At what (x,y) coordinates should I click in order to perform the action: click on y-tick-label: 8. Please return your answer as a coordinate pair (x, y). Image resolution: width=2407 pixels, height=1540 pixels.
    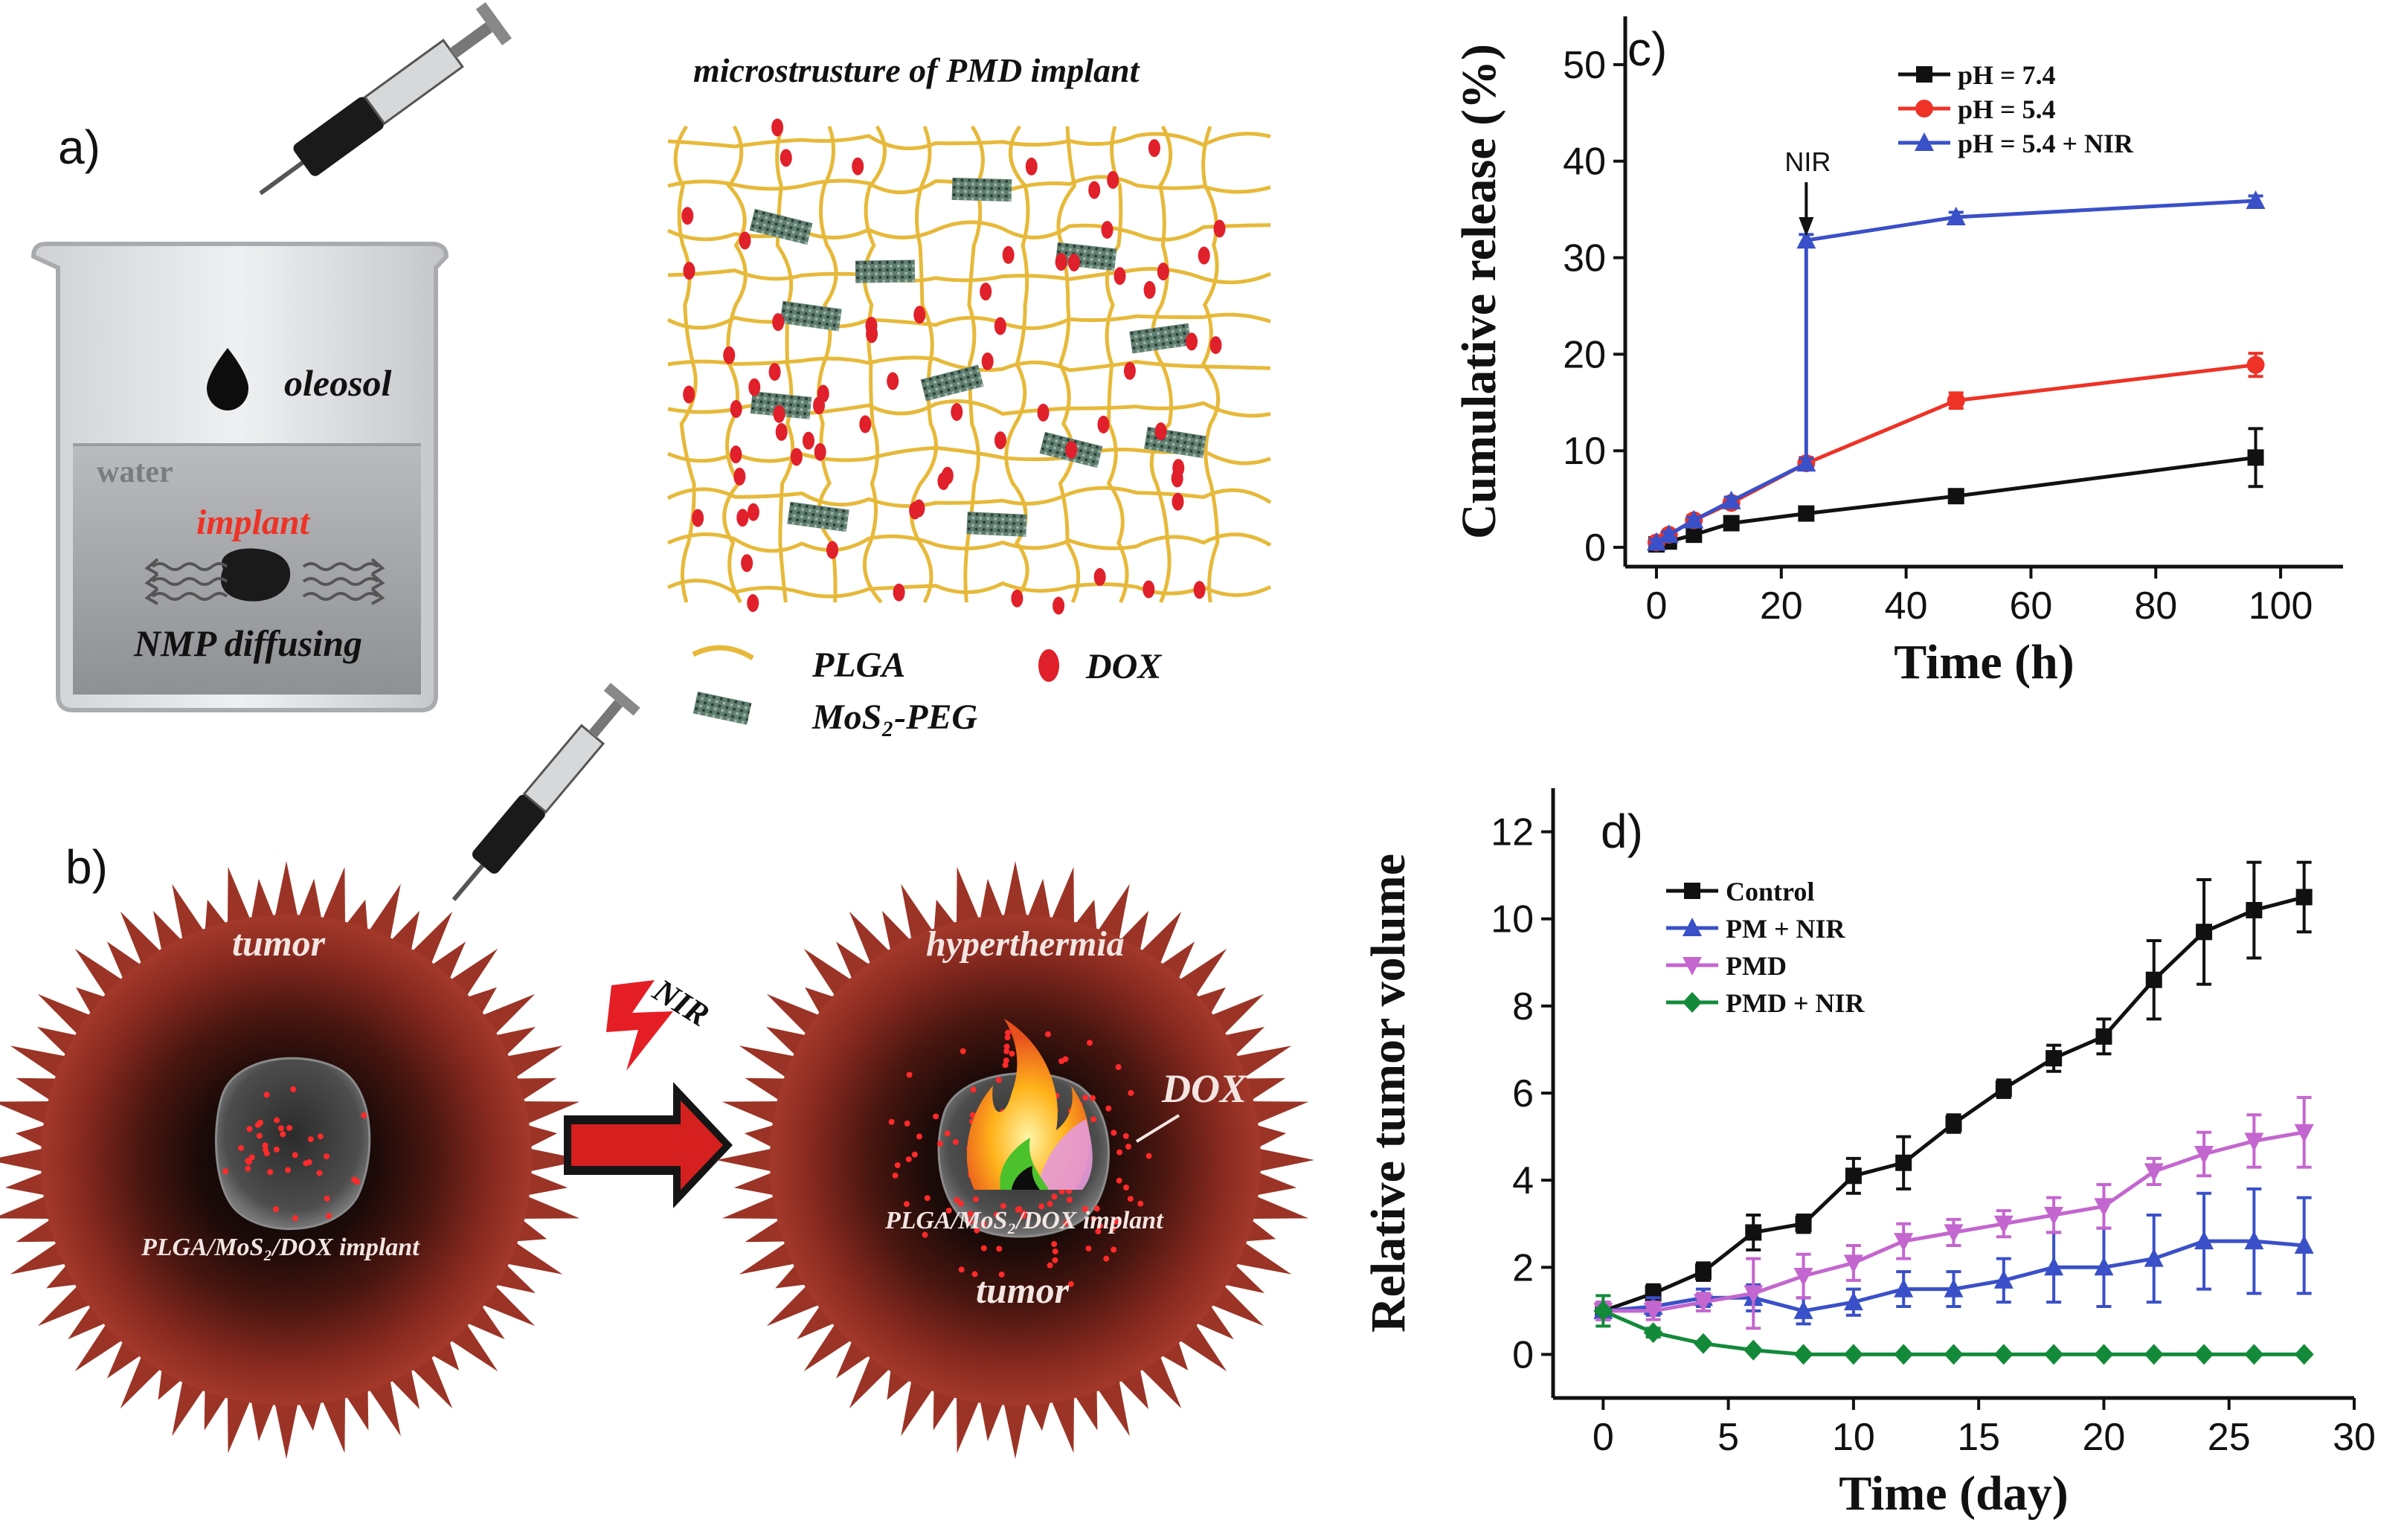
    Looking at the image, I should click on (1523, 1006).